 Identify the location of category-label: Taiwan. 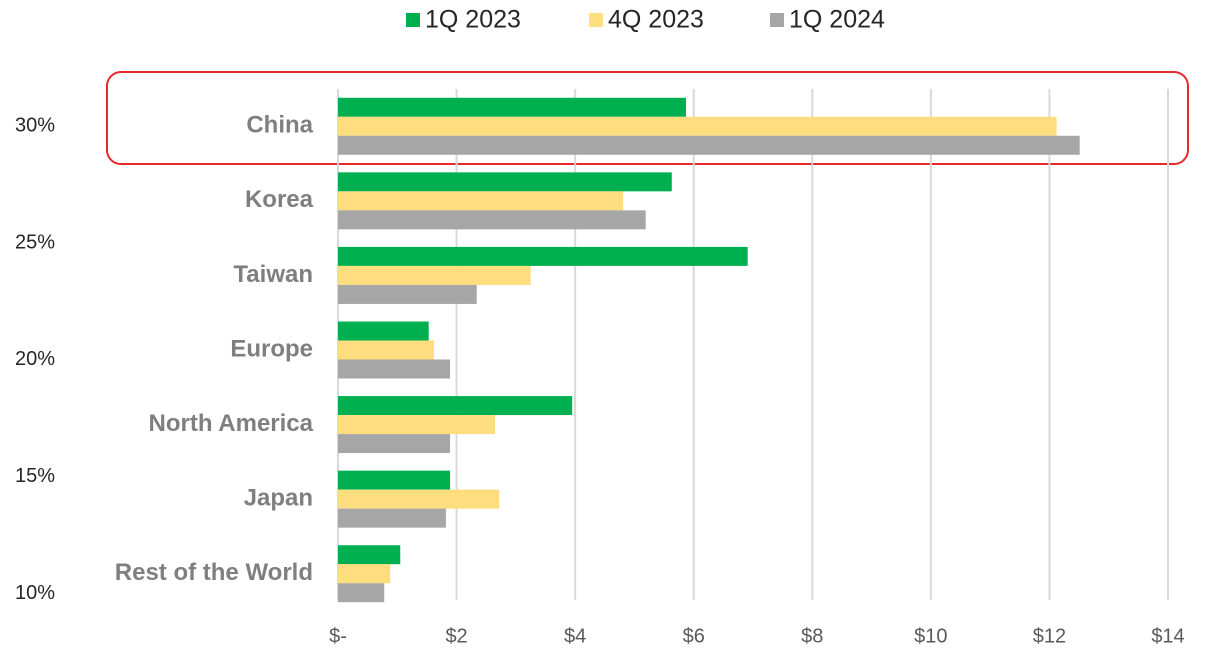
(273, 274).